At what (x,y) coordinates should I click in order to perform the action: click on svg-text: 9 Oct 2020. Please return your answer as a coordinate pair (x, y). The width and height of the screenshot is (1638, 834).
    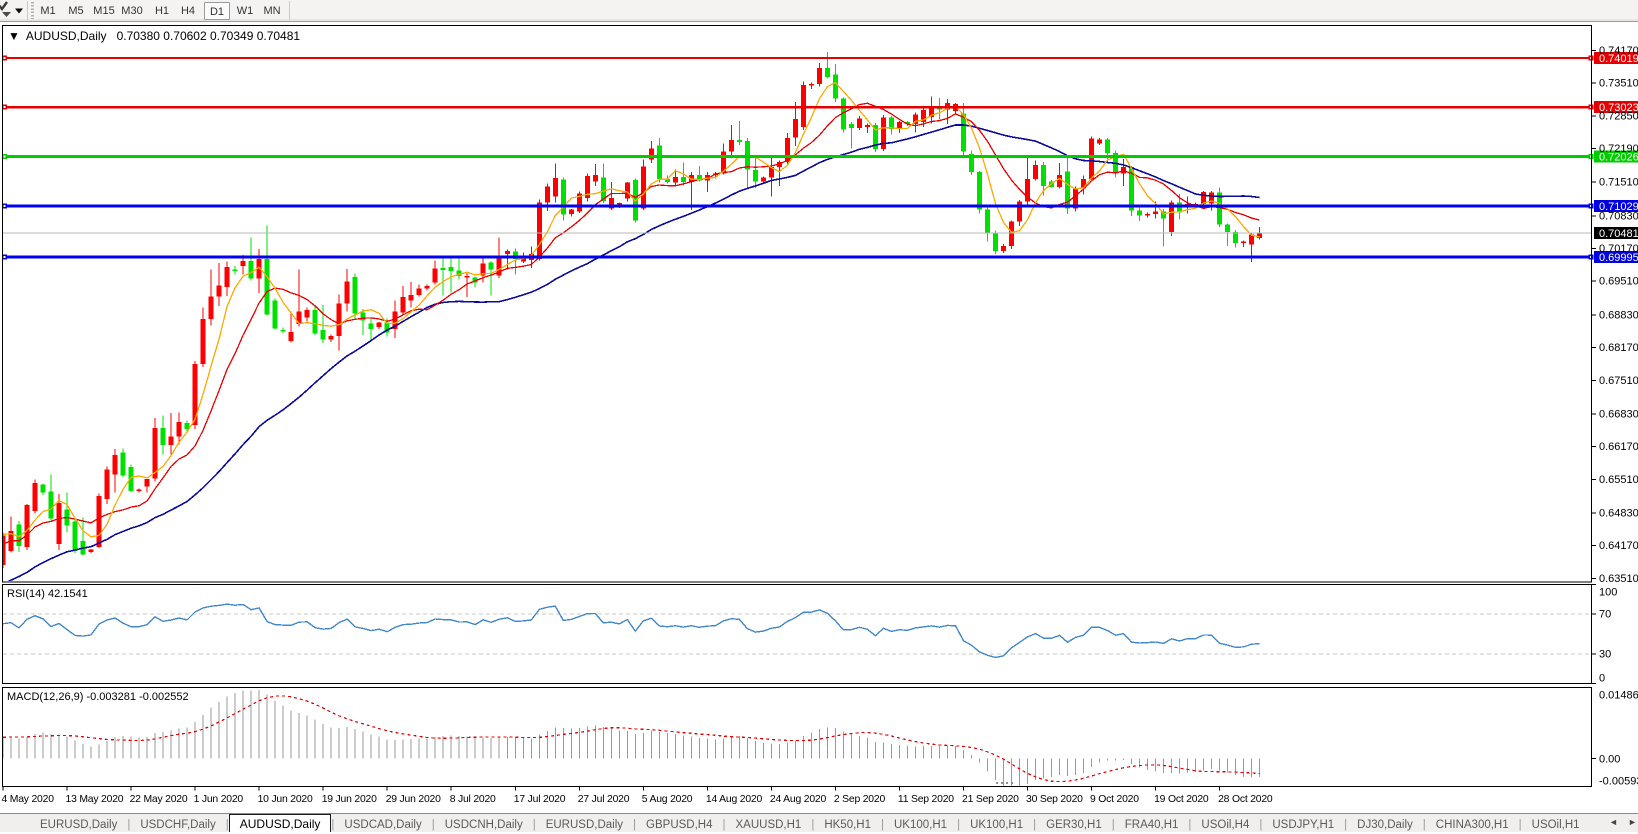
    Looking at the image, I should click on (1114, 799).